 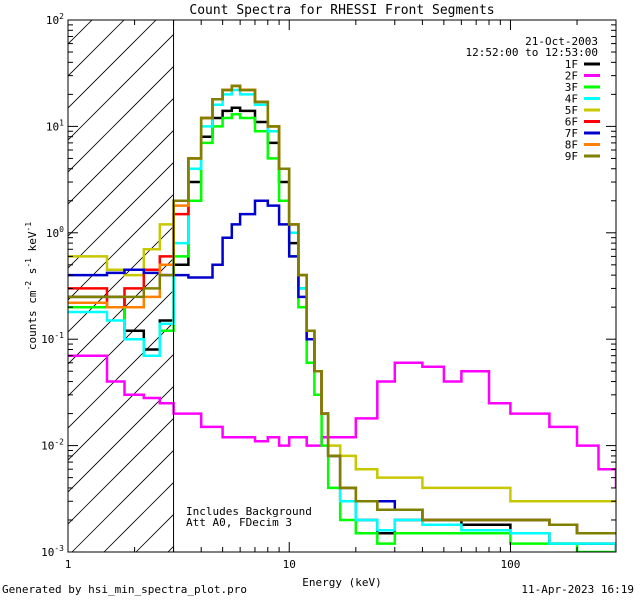 What do you see at coordinates (239, 522) in the screenshot?
I see `annotation-attenuator: Att A0, FDecim 3` at bounding box center [239, 522].